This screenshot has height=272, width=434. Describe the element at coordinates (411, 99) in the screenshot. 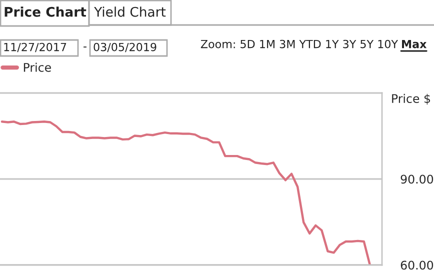

I see `y-axis-title: Price $` at that location.